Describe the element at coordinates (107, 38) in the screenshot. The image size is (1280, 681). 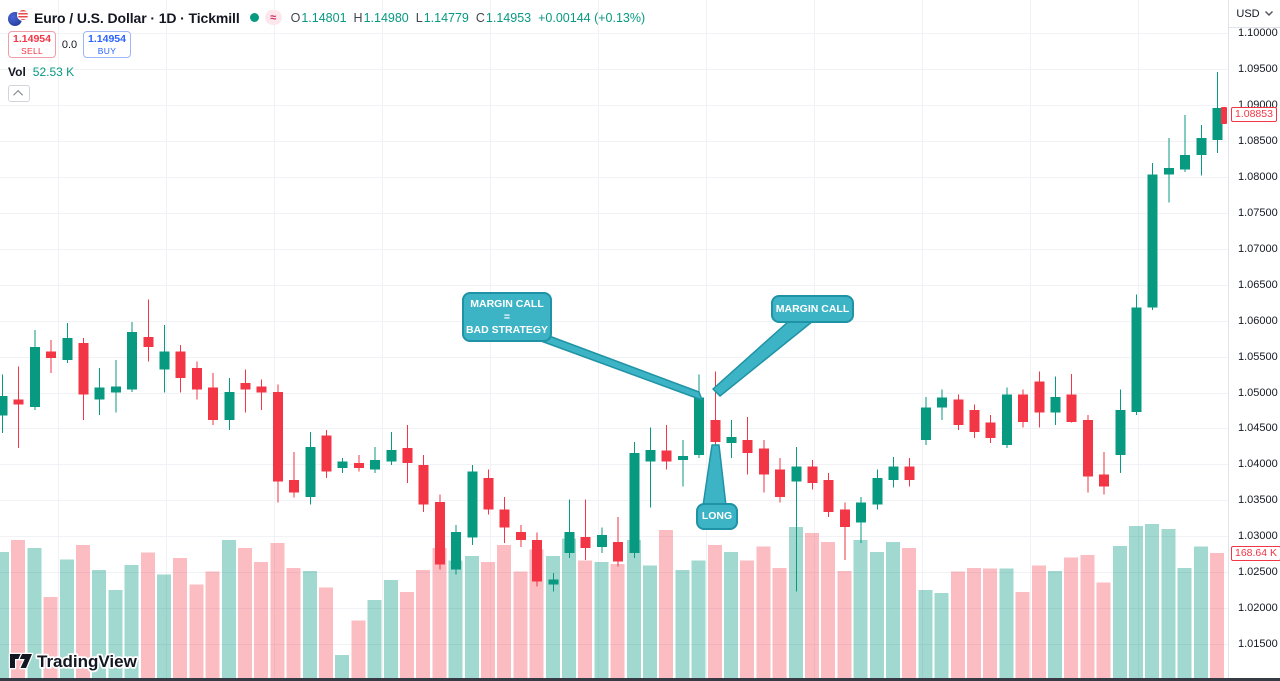
I see `buy-price: 1.14954` at that location.